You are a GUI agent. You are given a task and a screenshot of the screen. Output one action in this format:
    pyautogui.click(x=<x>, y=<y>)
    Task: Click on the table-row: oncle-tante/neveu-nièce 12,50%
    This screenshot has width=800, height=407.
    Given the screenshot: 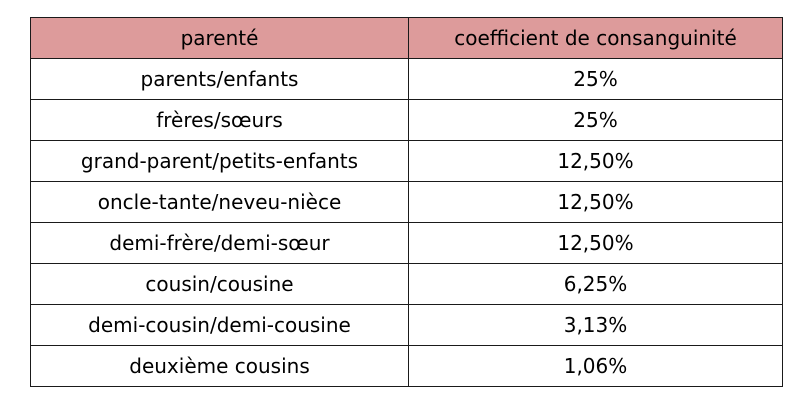 What is the action you would take?
    pyautogui.click(x=406, y=202)
    